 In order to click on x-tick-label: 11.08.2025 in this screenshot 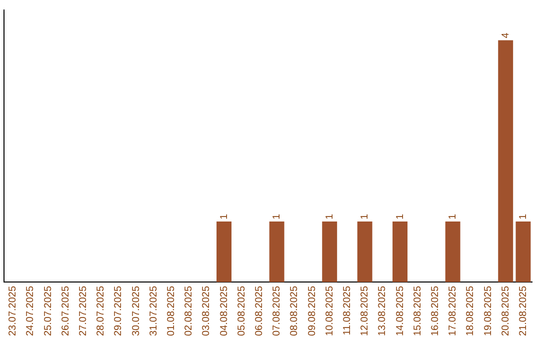, I will do `click(347, 311)`.